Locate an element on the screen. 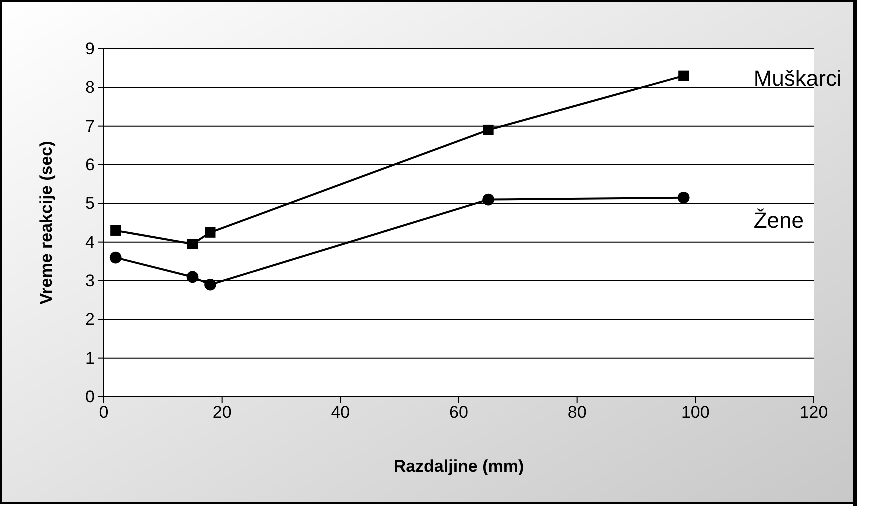 The height and width of the screenshot is (506, 870). x-tick-label: 80 is located at coordinates (577, 412).